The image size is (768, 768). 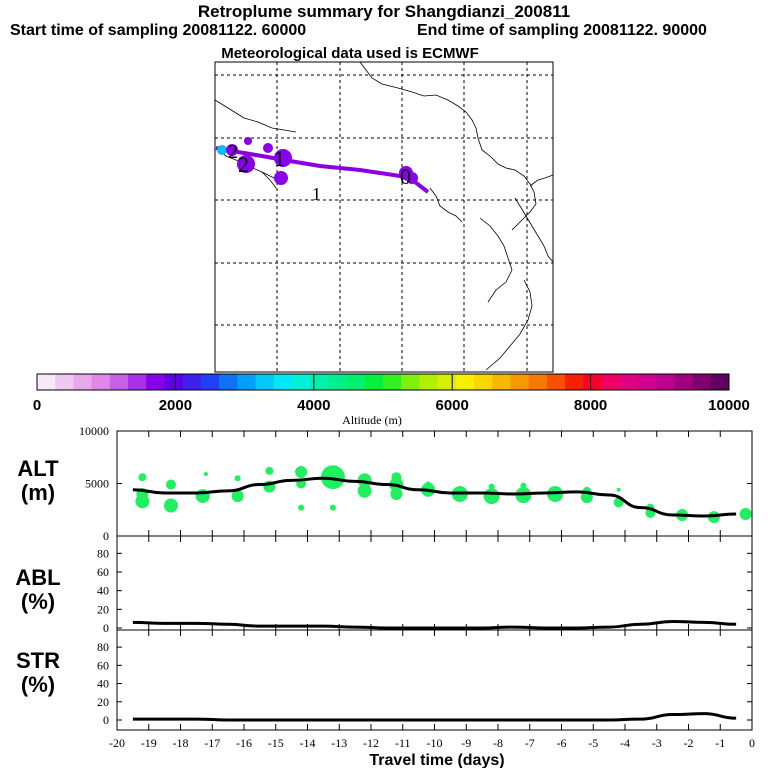 What do you see at coordinates (279, 158) in the screenshot?
I see `marker-label: 1` at bounding box center [279, 158].